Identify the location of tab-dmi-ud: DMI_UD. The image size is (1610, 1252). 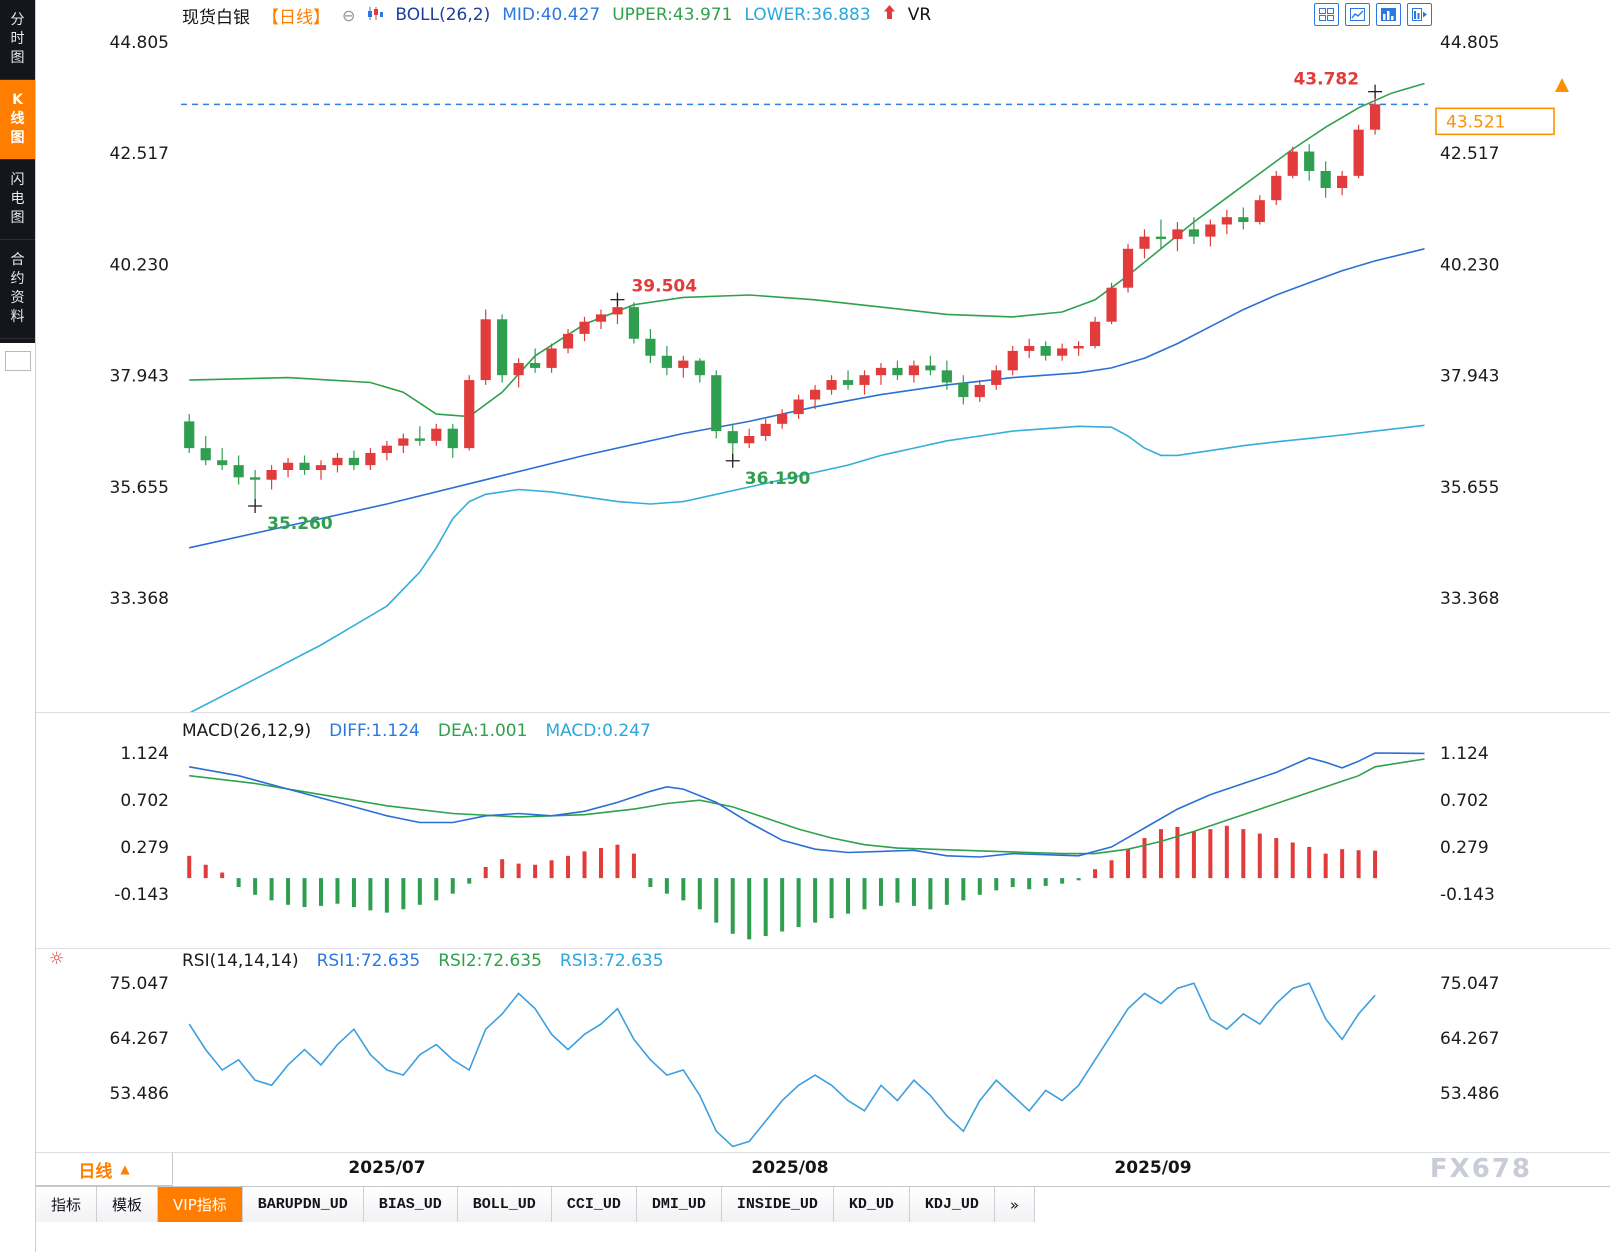
(679, 1204).